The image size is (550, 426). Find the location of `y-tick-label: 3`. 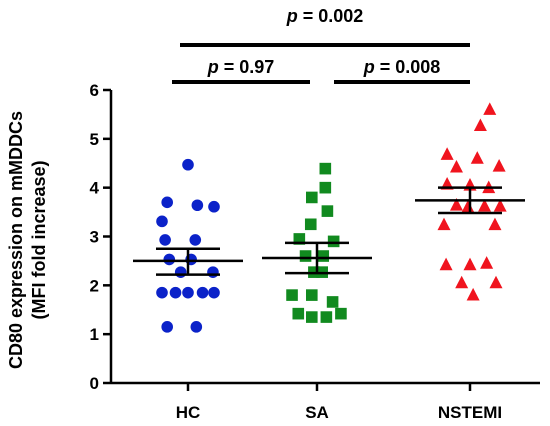

y-tick-label: 3 is located at coordinates (94, 237).